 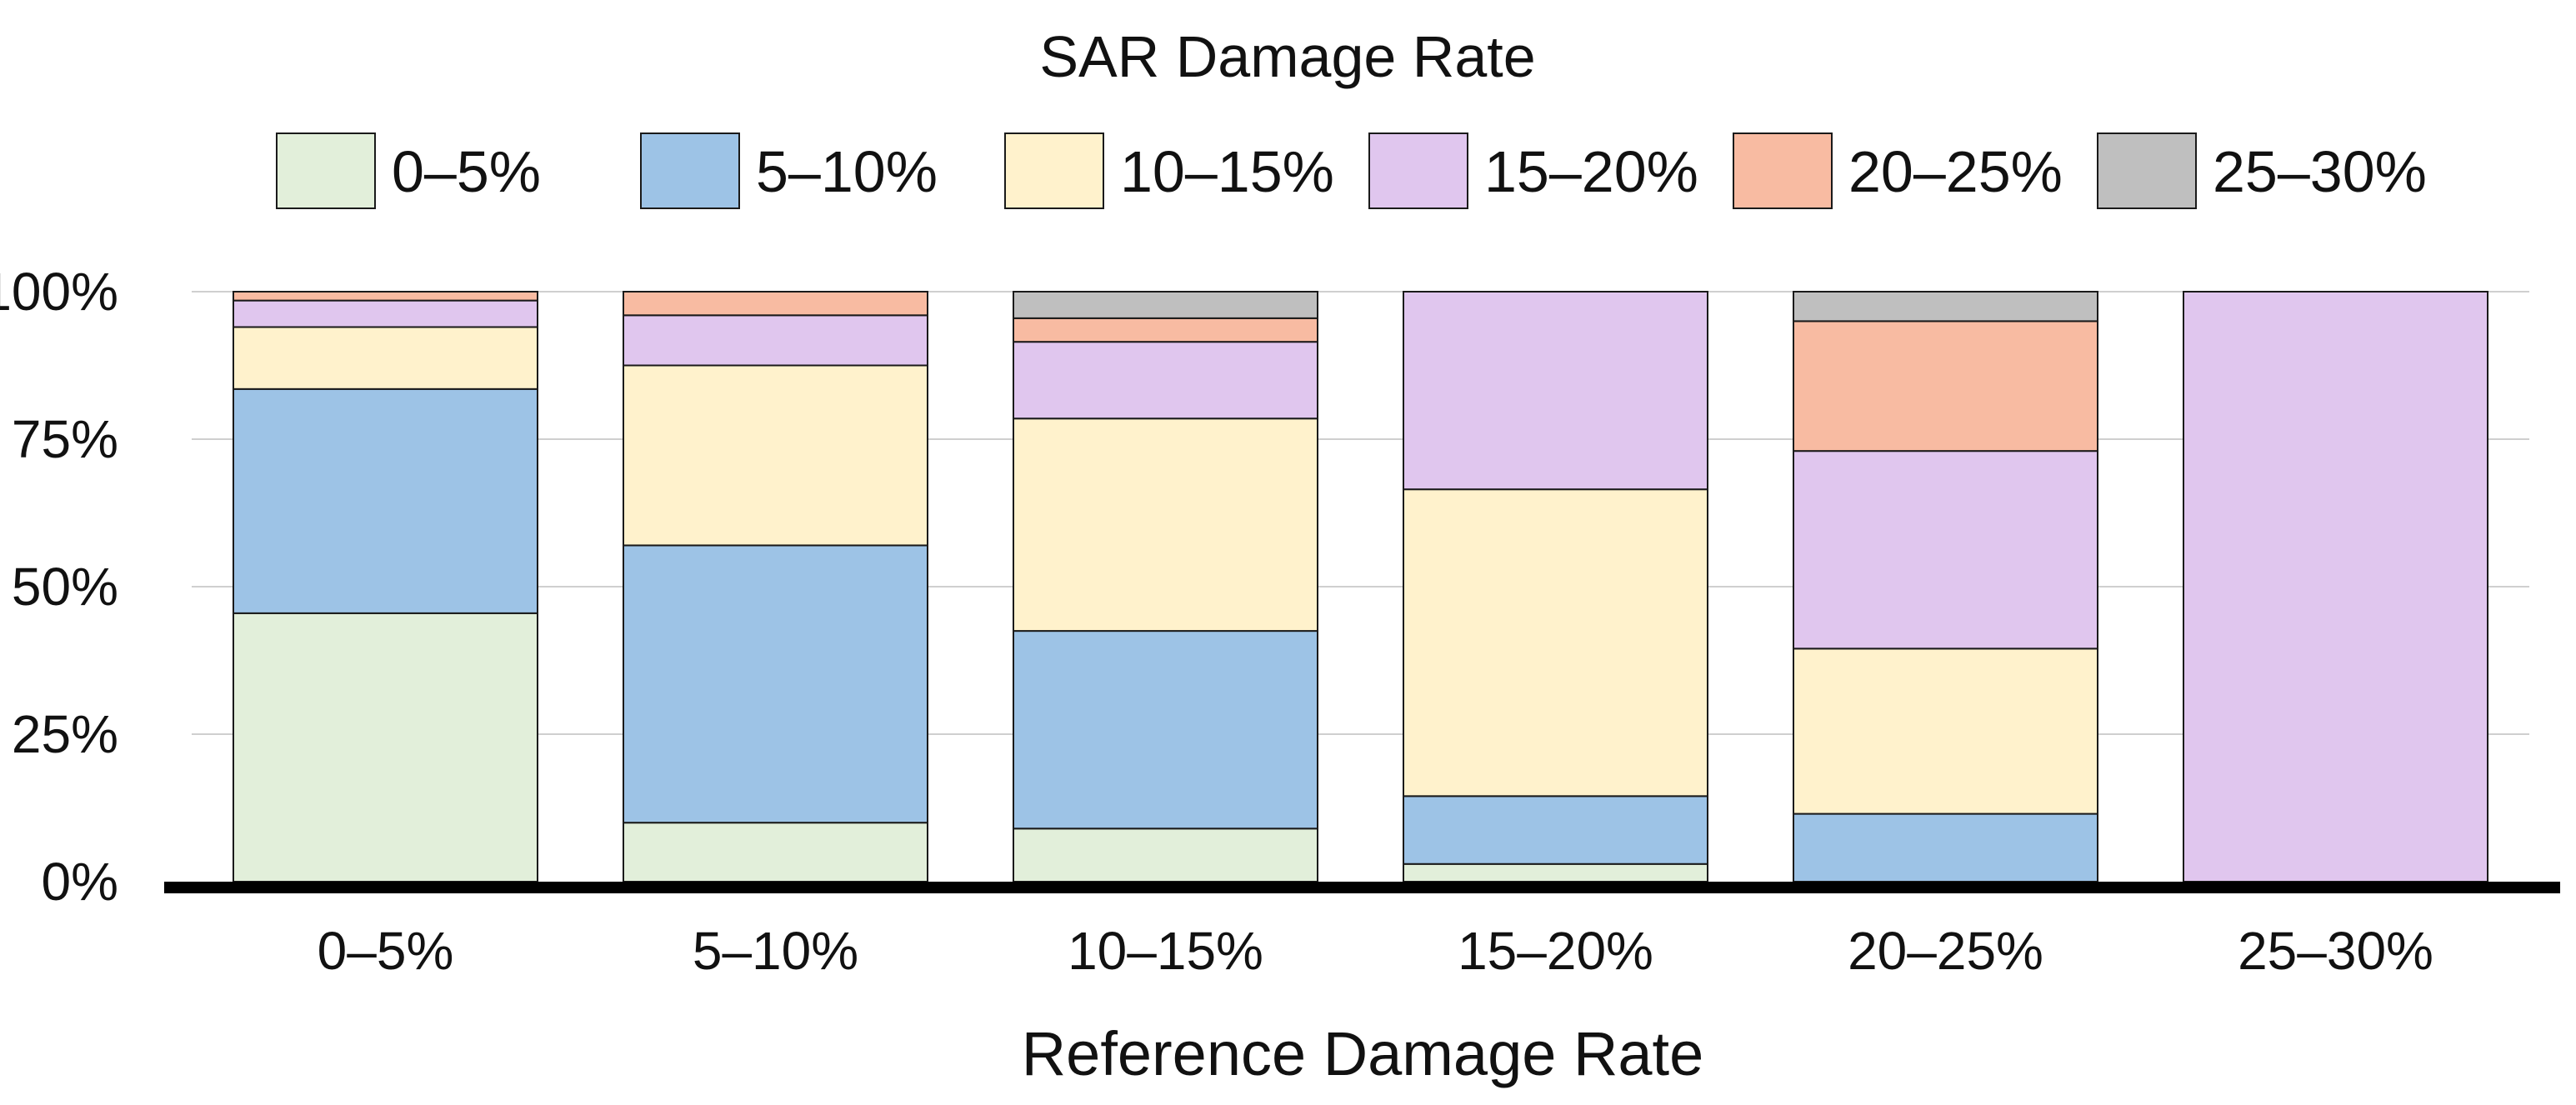 I want to click on legend-label: 0–5%, so click(x=466, y=171).